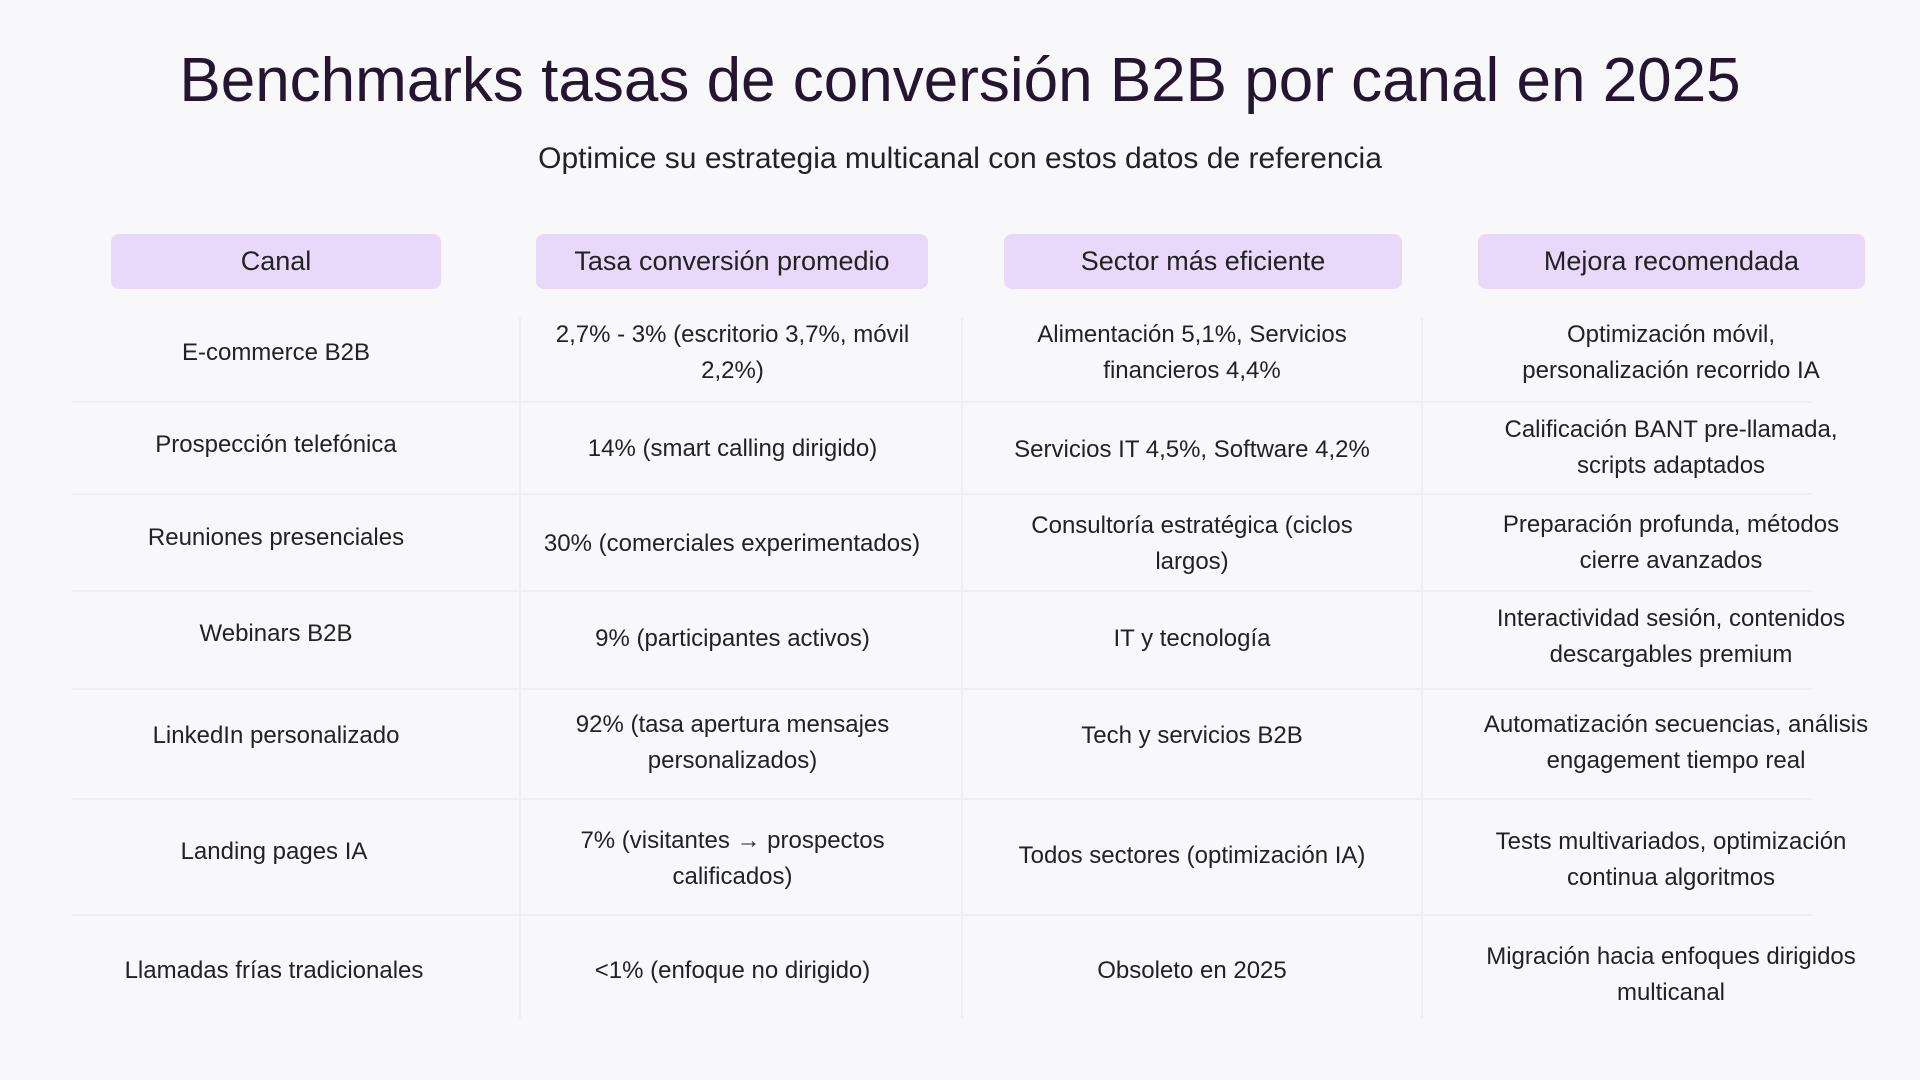  I want to click on table-cell: Llamadas frías tradicionales, so click(274, 970).